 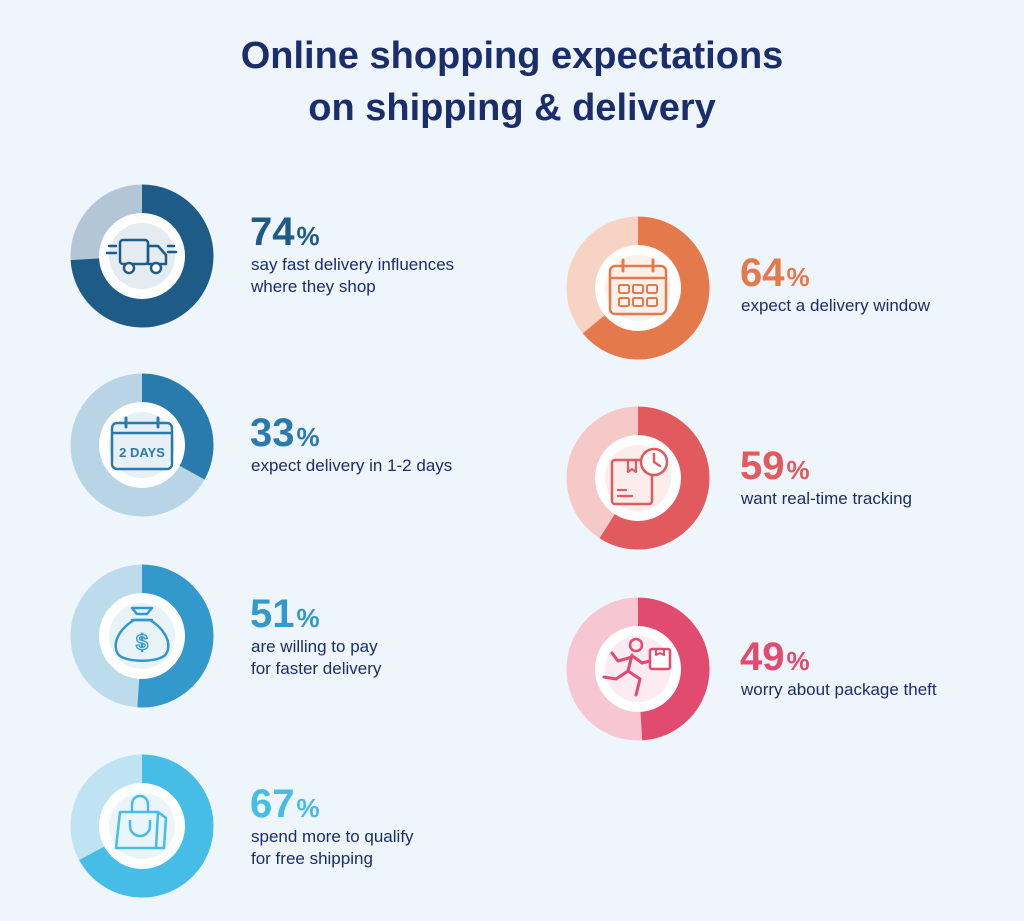 What do you see at coordinates (272, 614) in the screenshot?
I see `stat-number: 51` at bounding box center [272, 614].